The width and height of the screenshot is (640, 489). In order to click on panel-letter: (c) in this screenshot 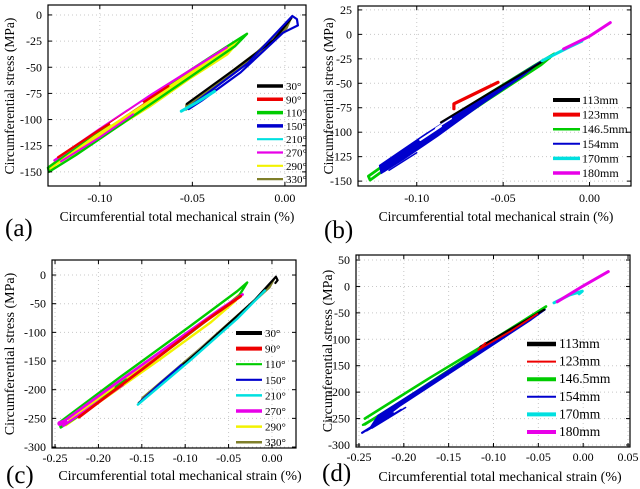, I will do `click(20, 475)`.